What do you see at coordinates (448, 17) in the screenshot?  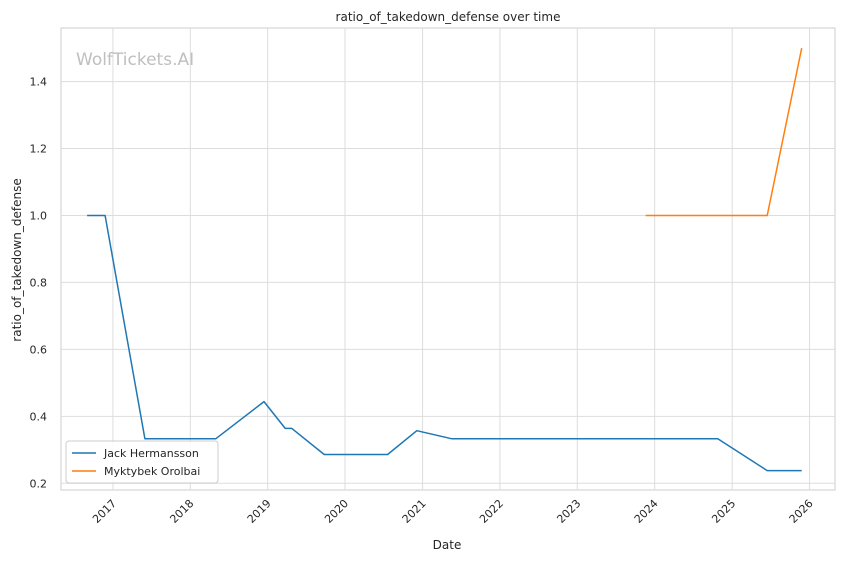 I see `chart-title: ratio_of_takedown_defense over time` at bounding box center [448, 17].